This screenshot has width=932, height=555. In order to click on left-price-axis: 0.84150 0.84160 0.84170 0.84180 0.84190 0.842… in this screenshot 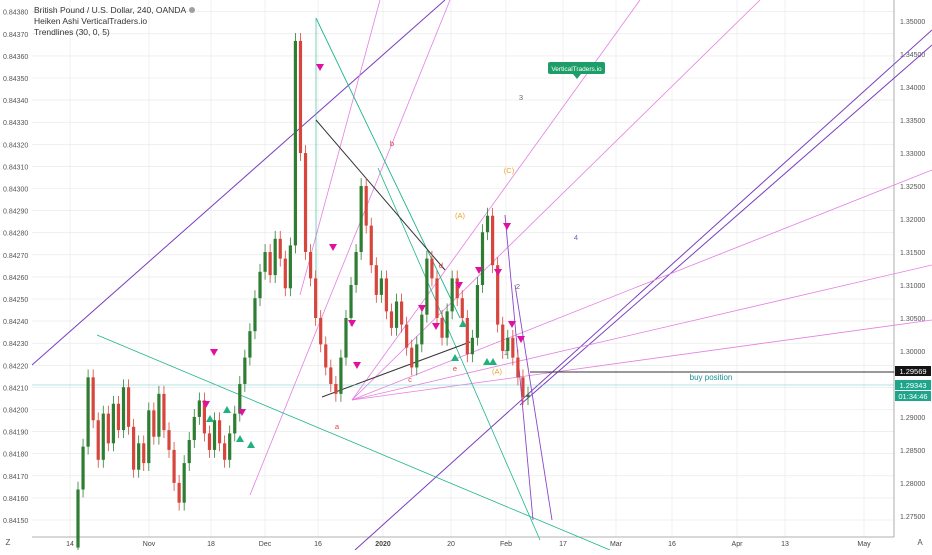, I will do `click(15, 267)`.